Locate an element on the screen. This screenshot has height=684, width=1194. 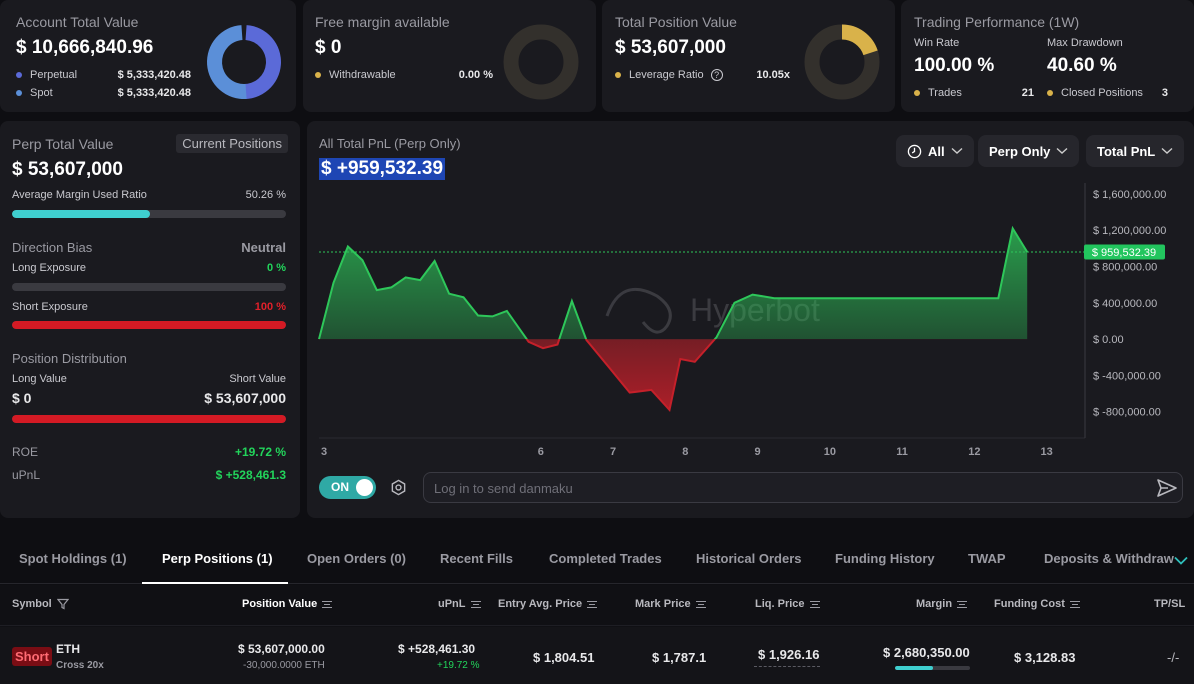
direction-bias-value: Neutral is located at coordinates (263, 247).